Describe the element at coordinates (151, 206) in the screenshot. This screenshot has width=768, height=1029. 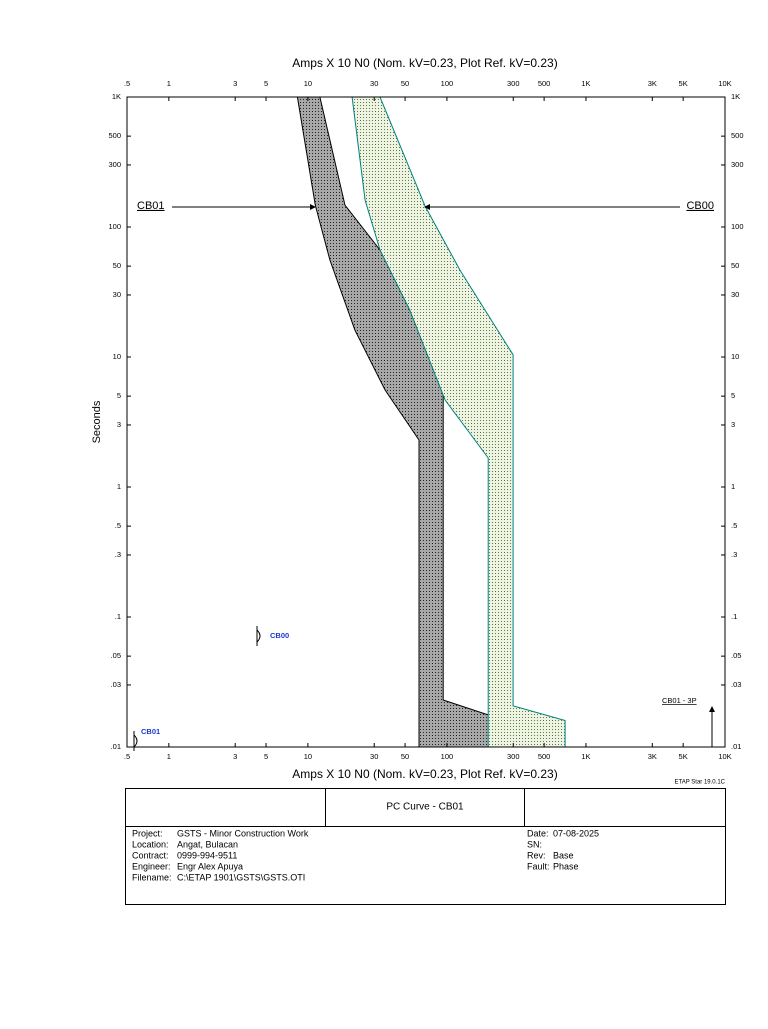
I see `series-label: CB01` at that location.